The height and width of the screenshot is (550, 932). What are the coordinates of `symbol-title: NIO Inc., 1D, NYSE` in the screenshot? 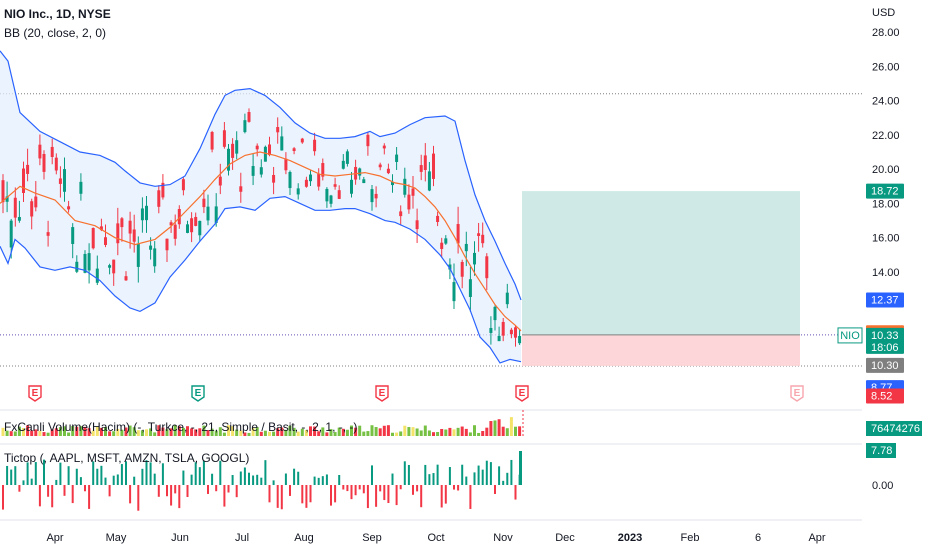 It's located at (57, 14).